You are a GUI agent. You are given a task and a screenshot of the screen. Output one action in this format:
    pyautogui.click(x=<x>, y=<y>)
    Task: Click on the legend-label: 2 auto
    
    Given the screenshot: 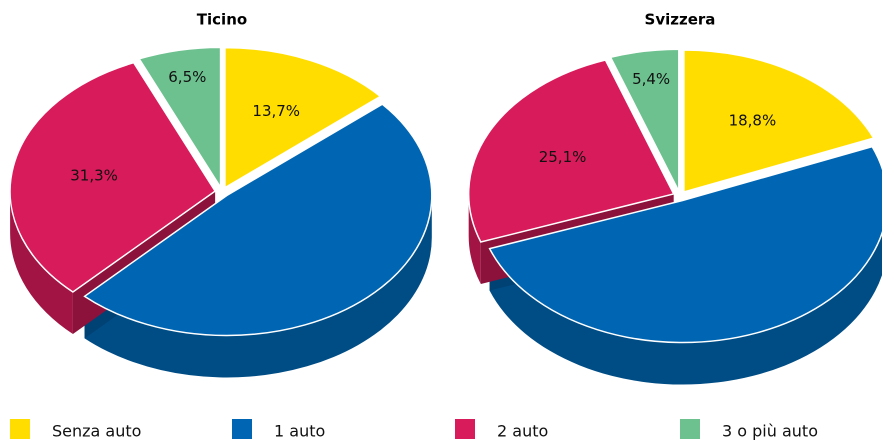 What is the action you would take?
    pyautogui.click(x=522, y=431)
    